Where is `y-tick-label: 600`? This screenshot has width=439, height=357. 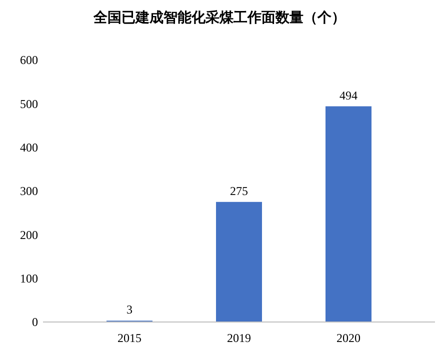
y-tick-label: 600 is located at coordinates (29, 60).